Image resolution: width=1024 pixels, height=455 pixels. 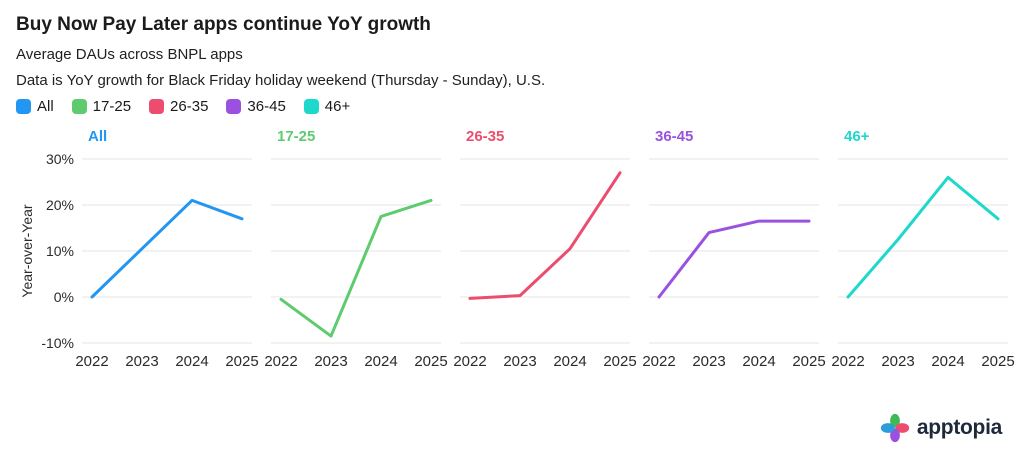 I want to click on legend-item-46+: 46+, so click(x=327, y=106).